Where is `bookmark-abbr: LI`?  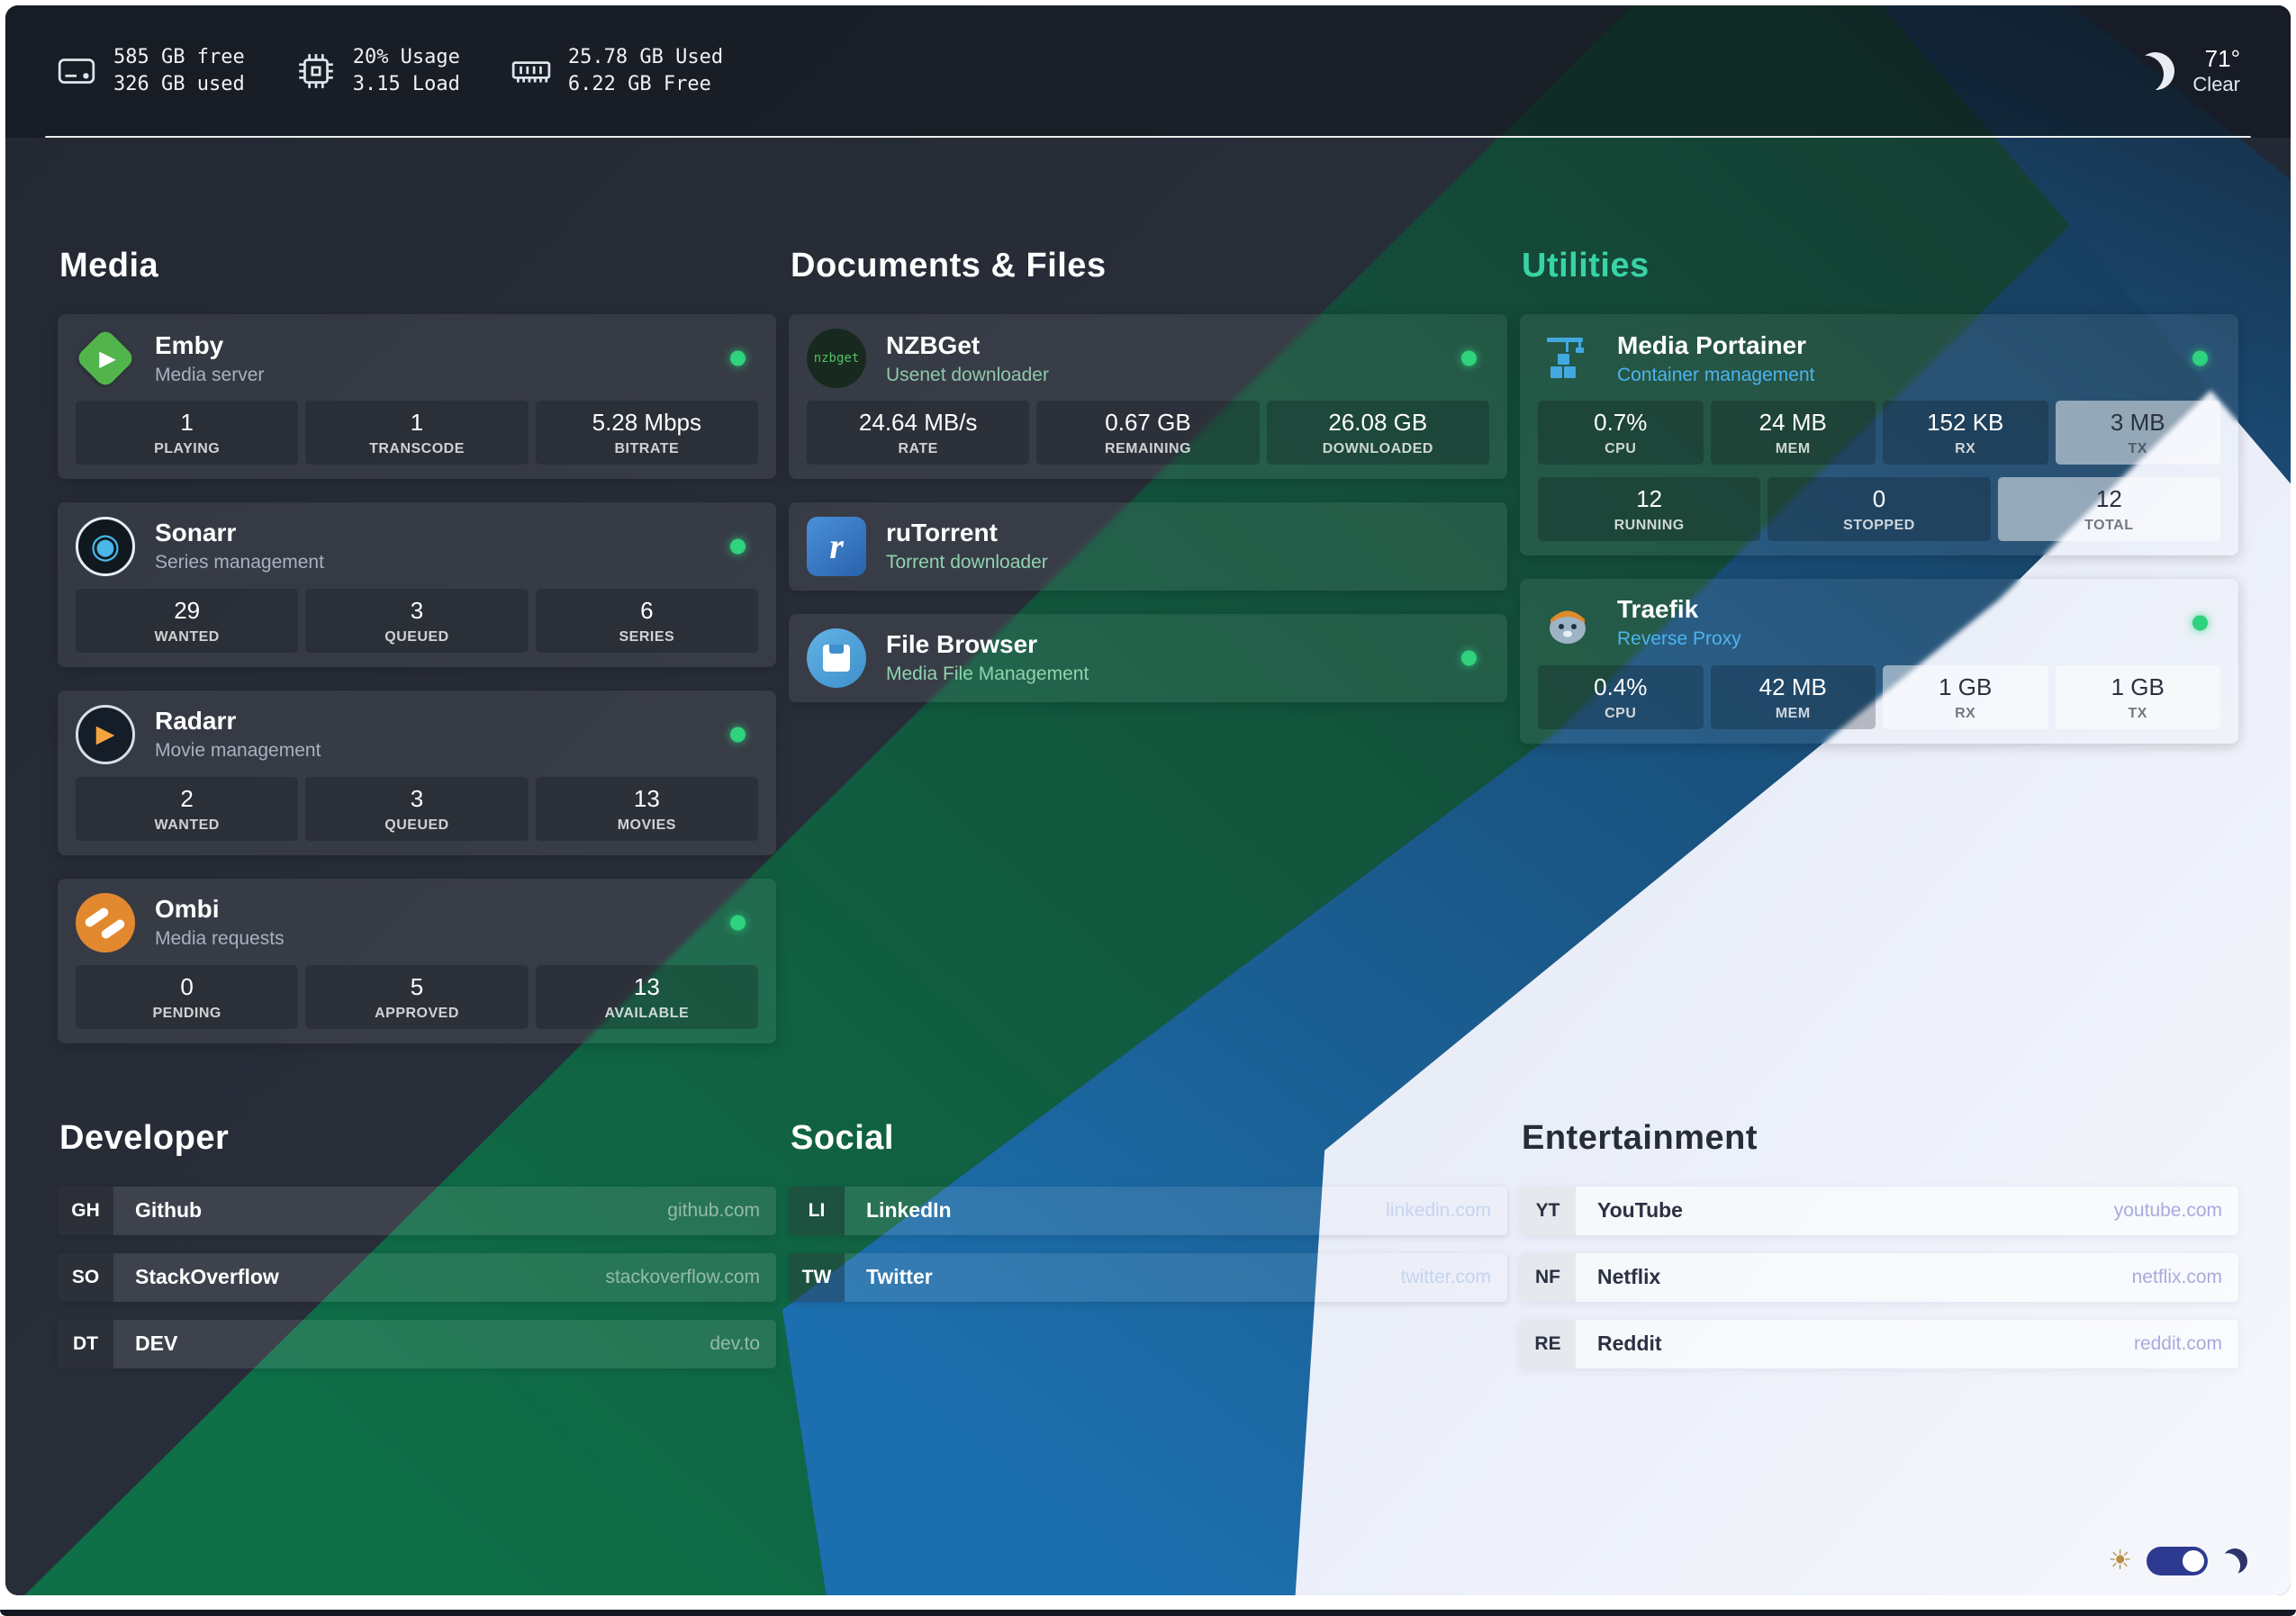
bookmark-abbr: LI is located at coordinates (817, 1210).